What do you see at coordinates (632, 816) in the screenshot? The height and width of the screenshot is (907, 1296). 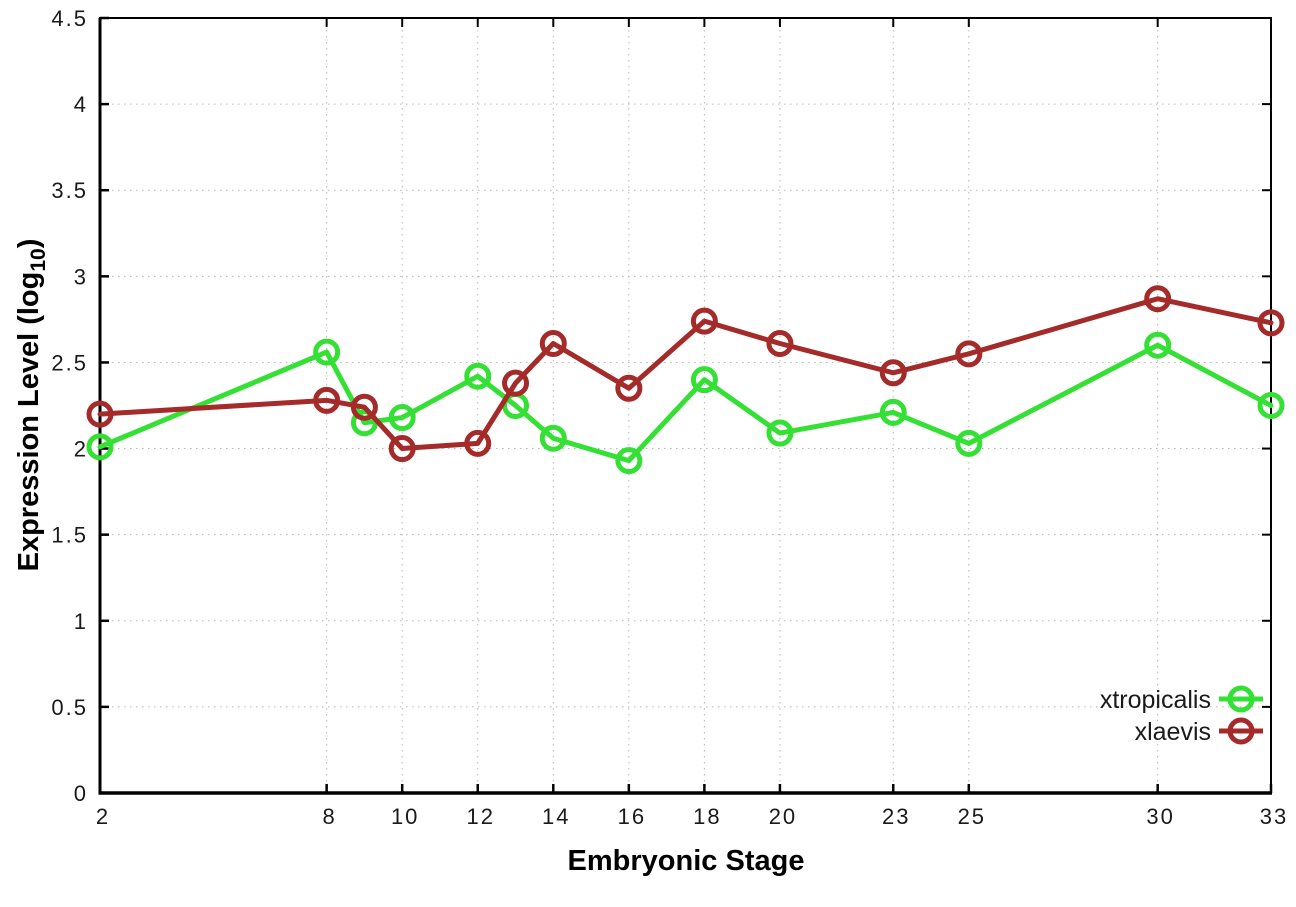 I see `x-tick-label: 16` at bounding box center [632, 816].